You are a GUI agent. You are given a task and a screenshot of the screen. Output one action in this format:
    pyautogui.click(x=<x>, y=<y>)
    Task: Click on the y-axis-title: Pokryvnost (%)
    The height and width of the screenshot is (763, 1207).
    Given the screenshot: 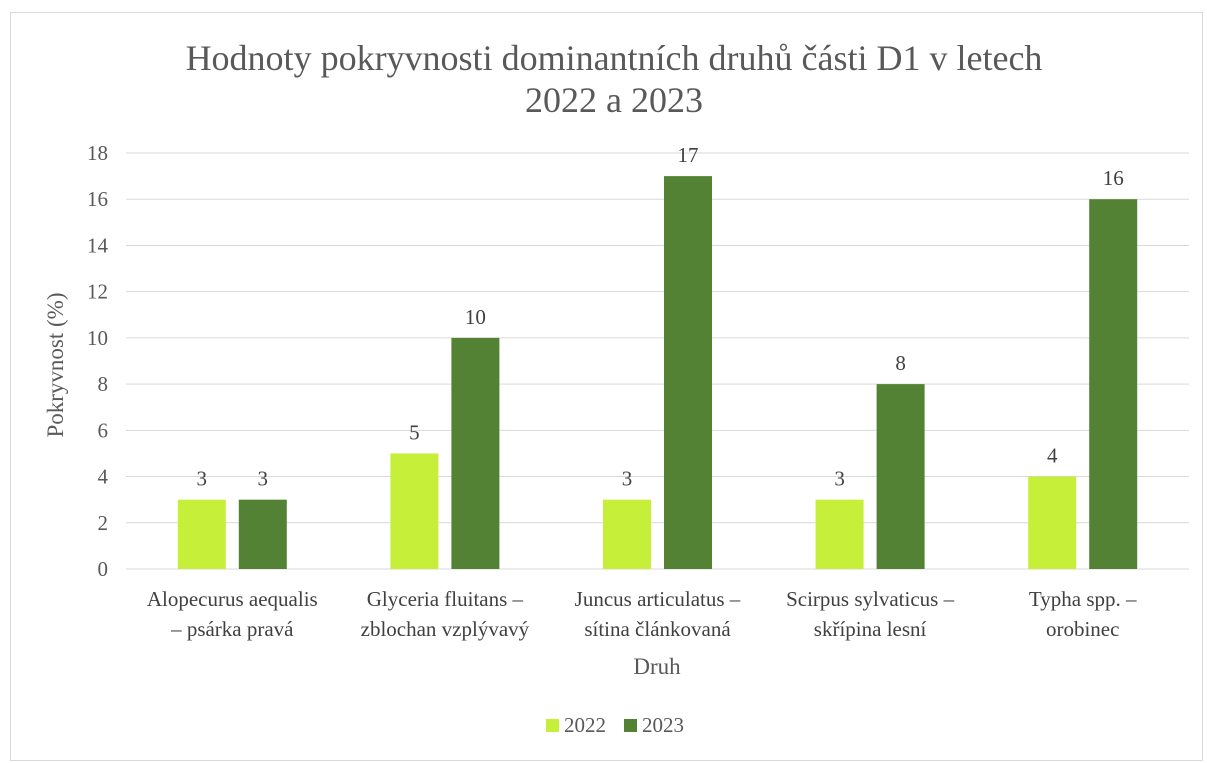 What is the action you would take?
    pyautogui.click(x=55, y=364)
    